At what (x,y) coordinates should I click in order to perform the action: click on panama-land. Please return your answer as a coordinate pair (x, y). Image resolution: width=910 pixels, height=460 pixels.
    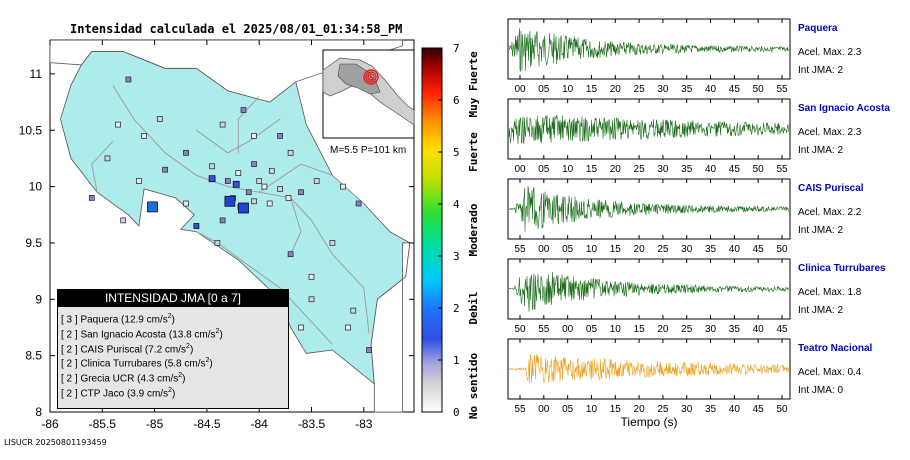
    Looking at the image, I should click on (390, 327).